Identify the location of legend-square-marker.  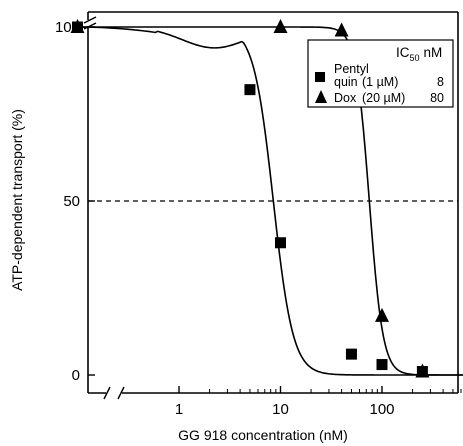
(320, 77).